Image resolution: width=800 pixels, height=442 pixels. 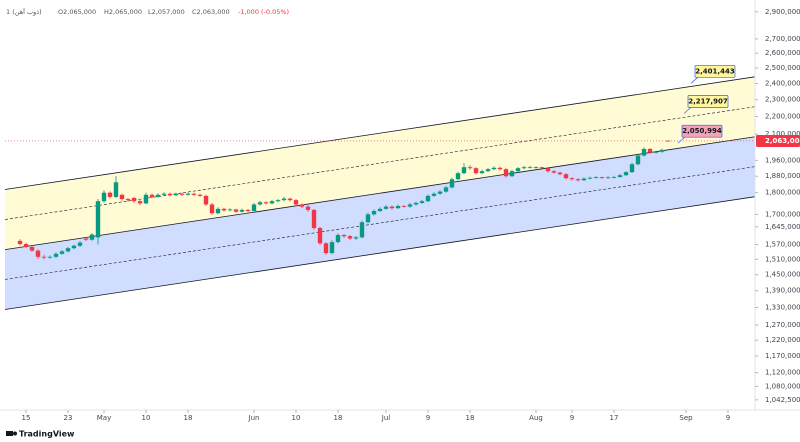 I want to click on y-tick-label: 1,645,000, so click(x=782, y=227).